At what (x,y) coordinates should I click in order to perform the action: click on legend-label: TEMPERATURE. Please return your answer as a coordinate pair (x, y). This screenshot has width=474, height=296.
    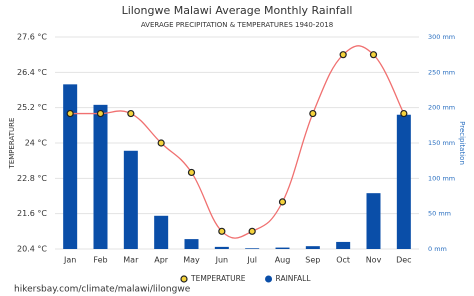
    Looking at the image, I should click on (218, 278).